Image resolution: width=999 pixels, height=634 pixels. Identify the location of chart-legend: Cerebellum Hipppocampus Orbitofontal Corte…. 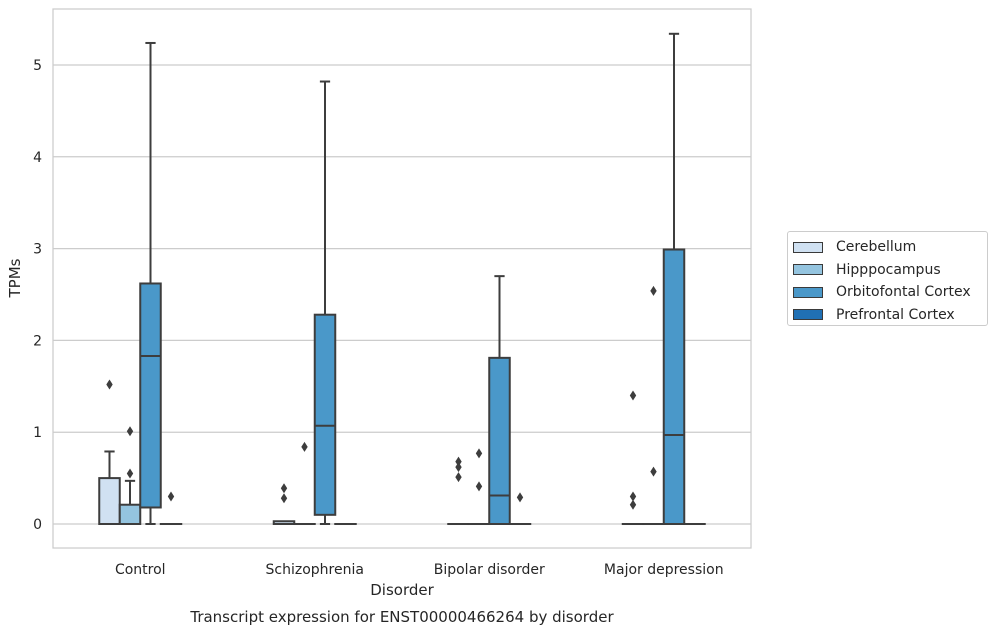
(887, 278).